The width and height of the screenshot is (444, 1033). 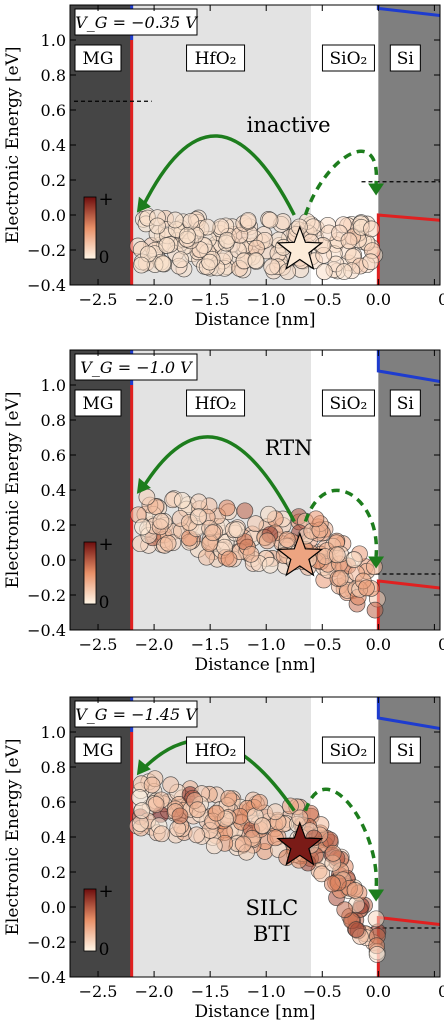 I want to click on vg-label: V_G = −0.35 V, so click(x=136, y=22).